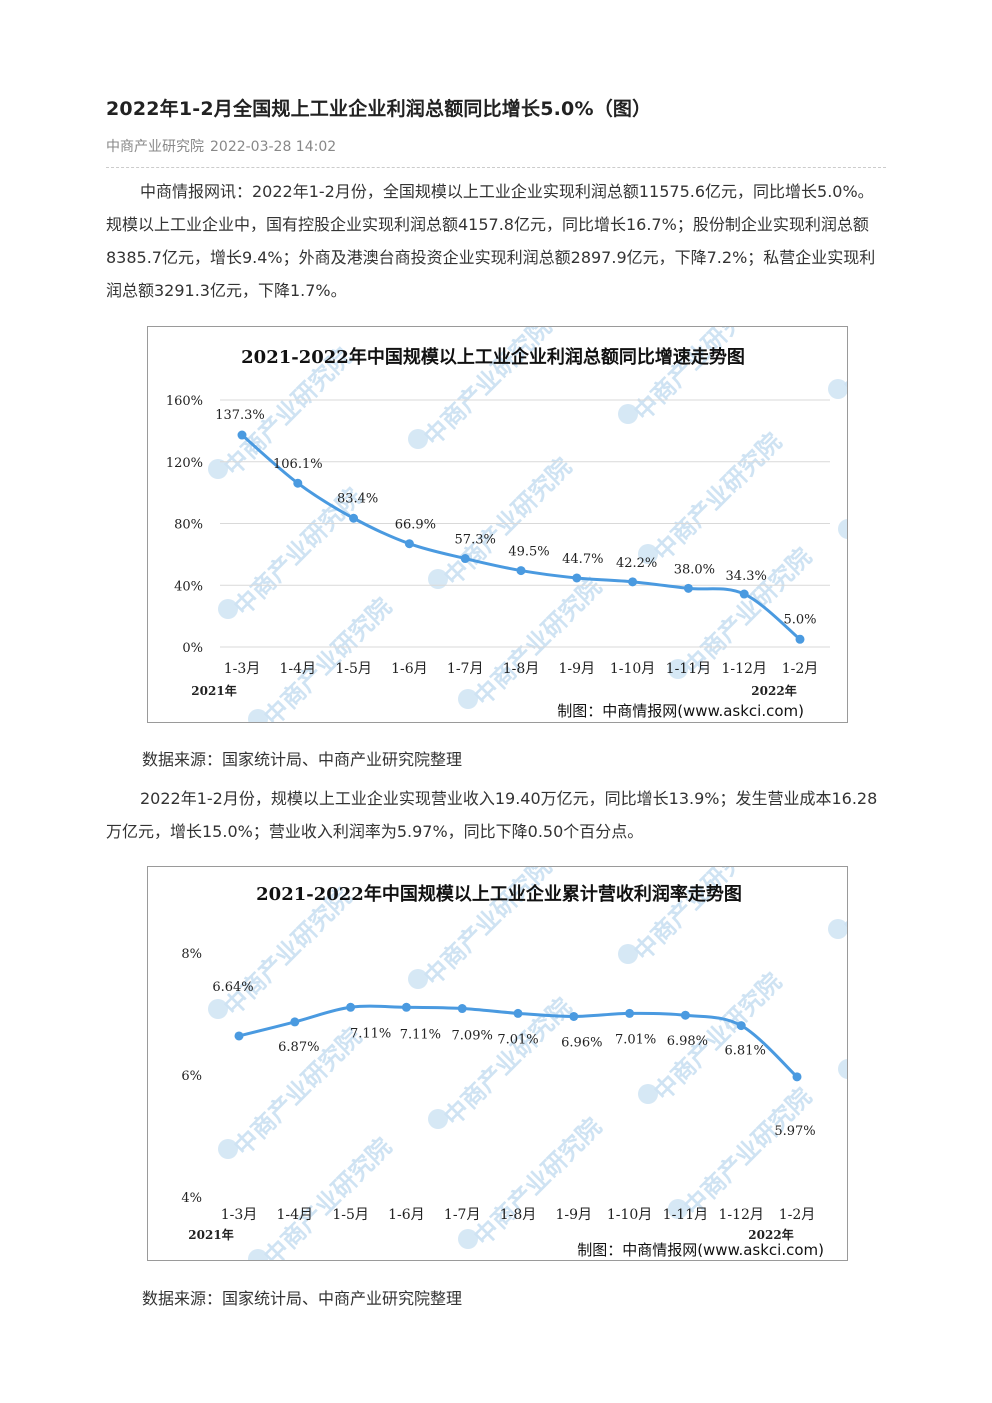 The image size is (992, 1403). I want to click on data-label: 5.0%, so click(799, 619).